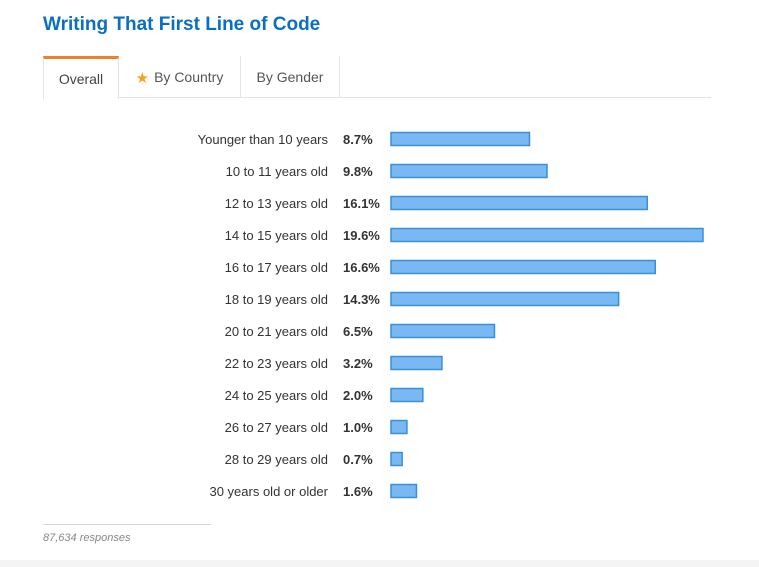  What do you see at coordinates (276, 203) in the screenshot?
I see `category-label: 12 to 13 years old` at bounding box center [276, 203].